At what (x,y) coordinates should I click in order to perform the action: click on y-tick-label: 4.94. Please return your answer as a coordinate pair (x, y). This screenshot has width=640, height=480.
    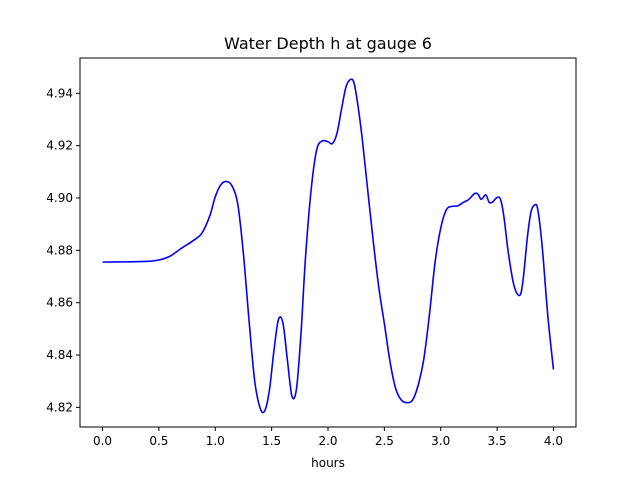
    Looking at the image, I should click on (59, 93).